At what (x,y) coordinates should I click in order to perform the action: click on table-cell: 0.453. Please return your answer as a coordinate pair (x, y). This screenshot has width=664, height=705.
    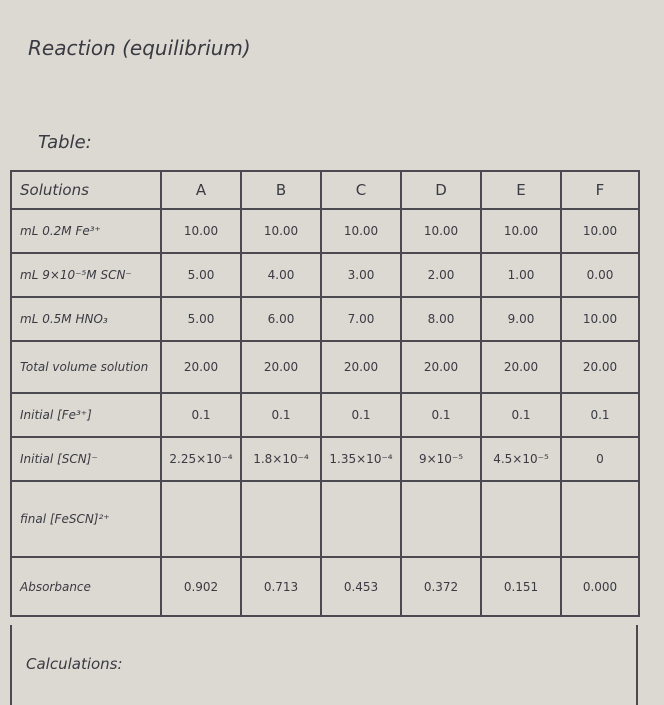
    Looking at the image, I should click on (361, 586).